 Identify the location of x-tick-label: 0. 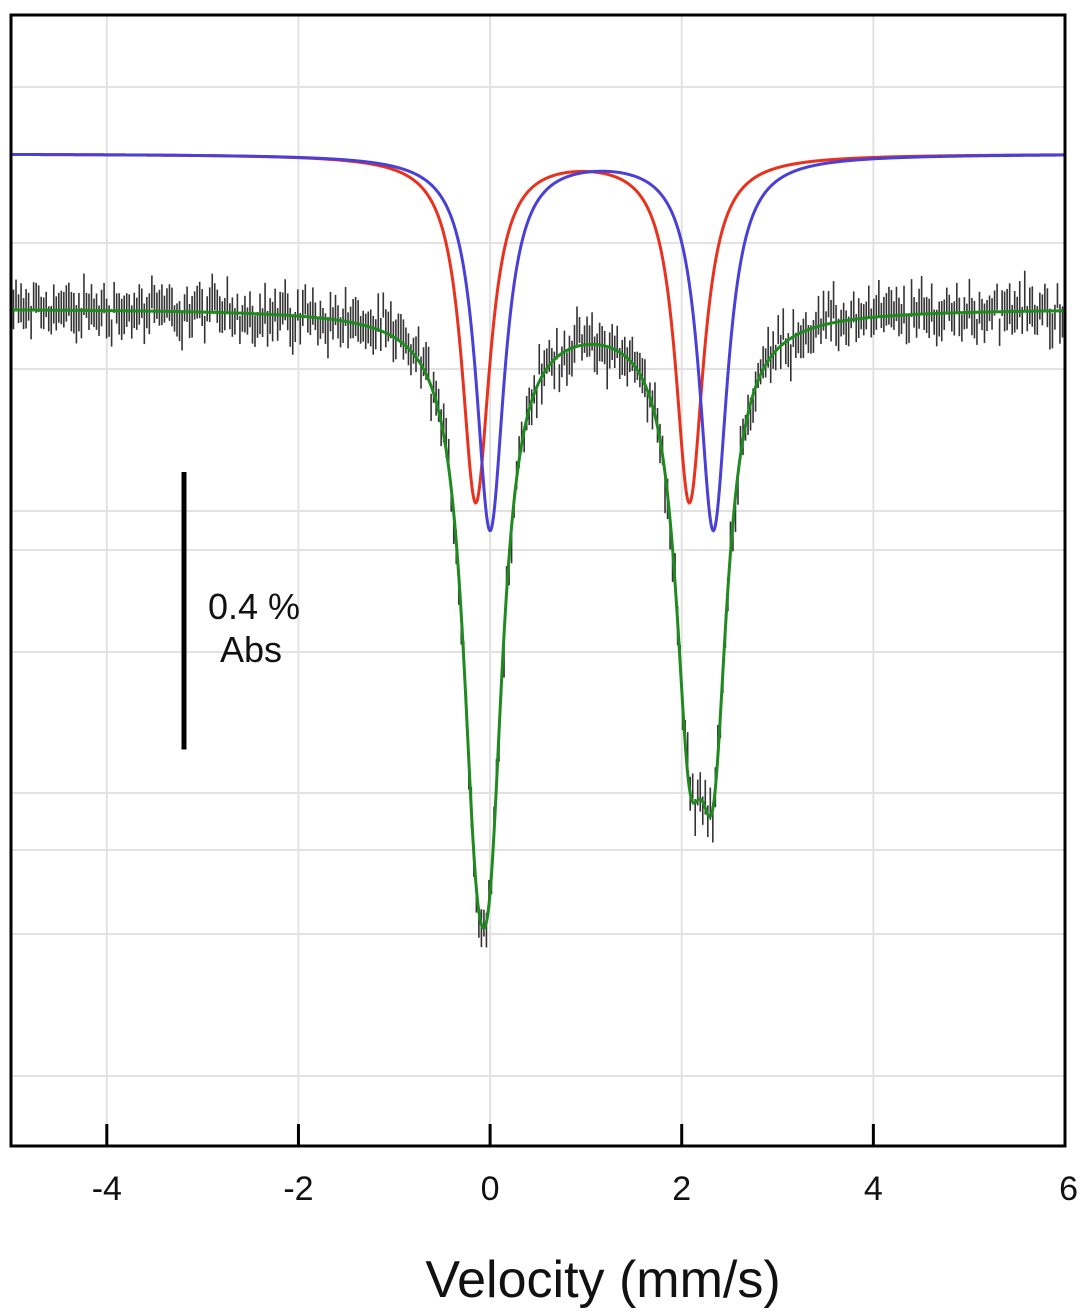
(490, 1189).